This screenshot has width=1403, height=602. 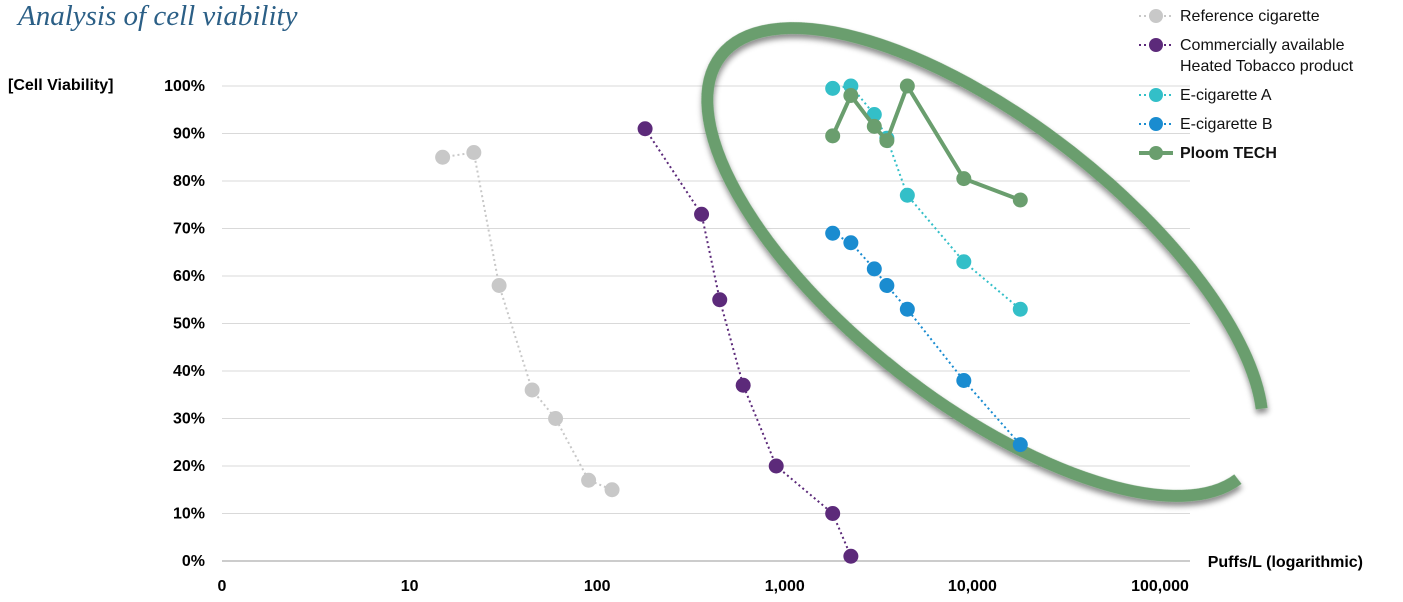 I want to click on y-axis-title: [Cell Viability], so click(x=61, y=85).